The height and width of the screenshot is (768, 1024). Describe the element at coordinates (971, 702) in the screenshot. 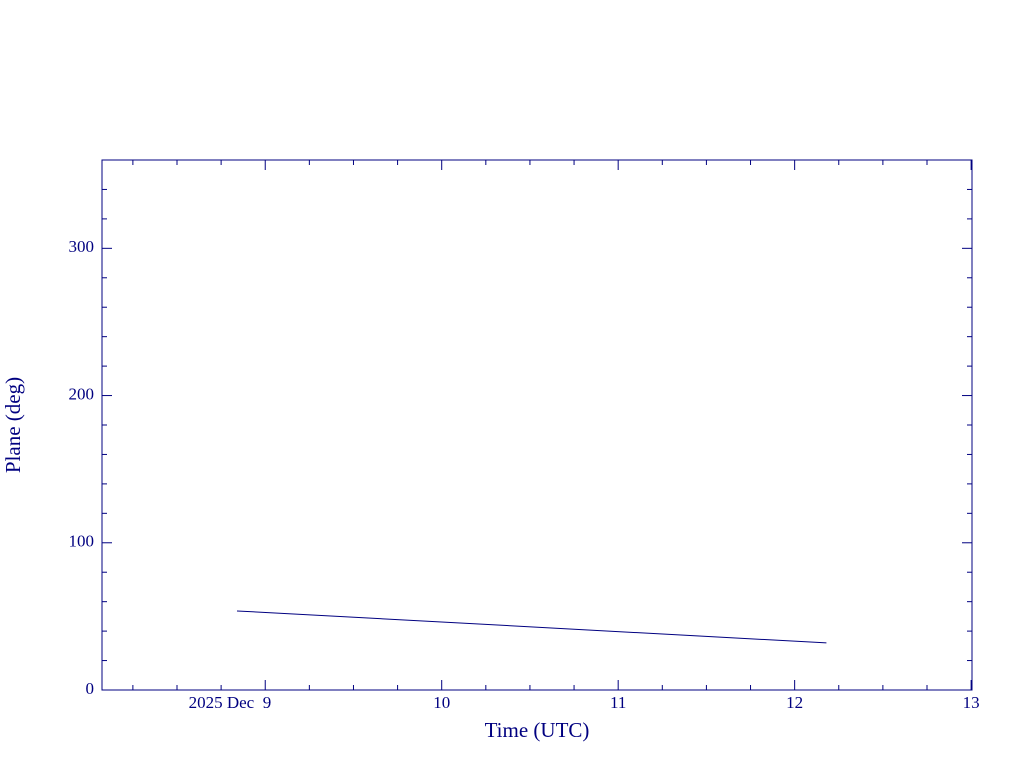

I see `x-tick-label: 13` at that location.